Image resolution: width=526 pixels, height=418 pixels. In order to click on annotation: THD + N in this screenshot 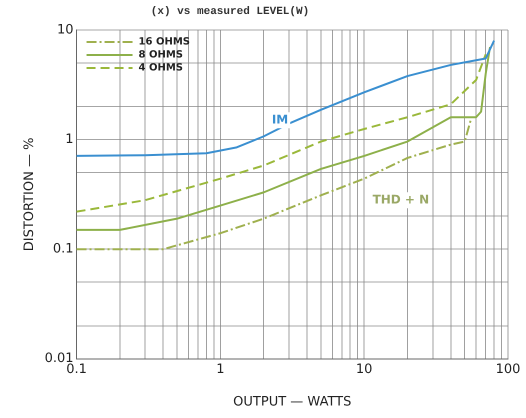, I will do `click(401, 199)`.